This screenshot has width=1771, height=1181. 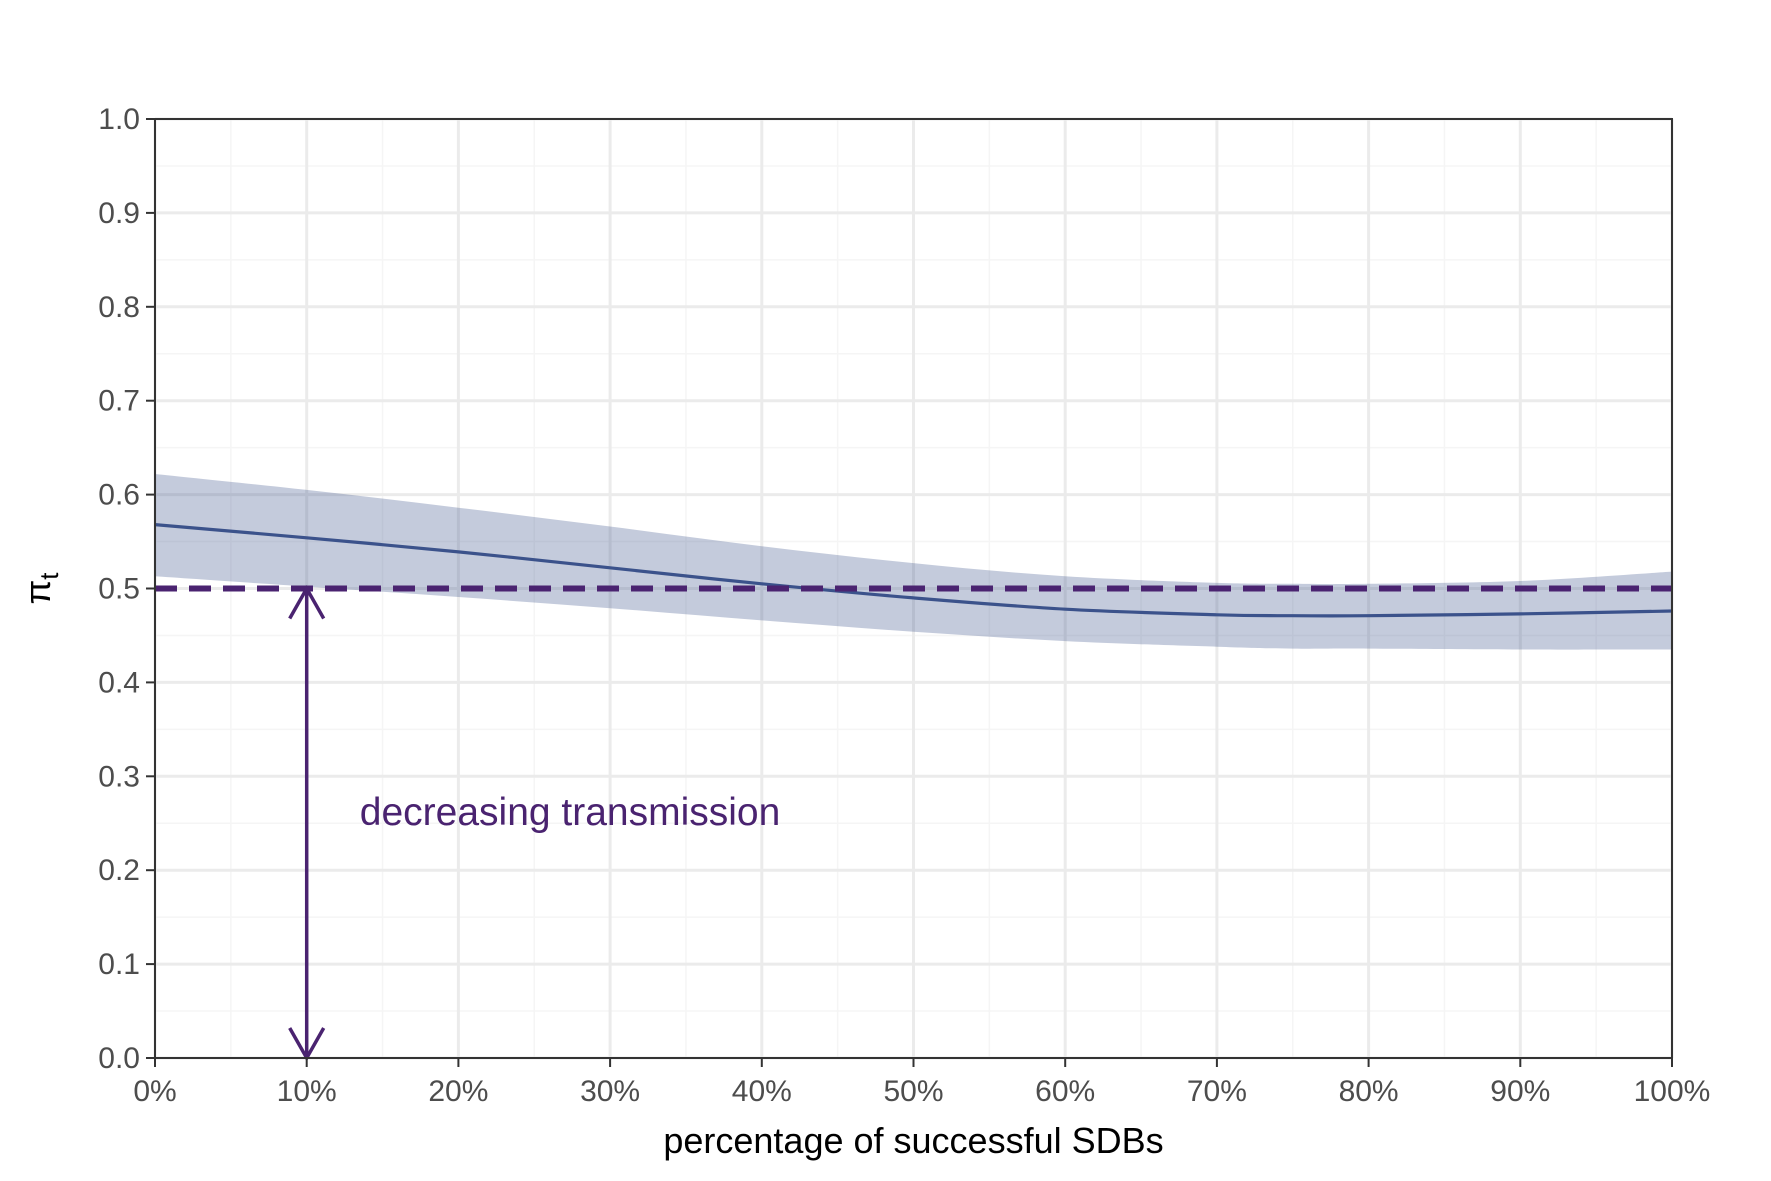 What do you see at coordinates (1672, 1091) in the screenshot?
I see `x-tick-label: 100%` at bounding box center [1672, 1091].